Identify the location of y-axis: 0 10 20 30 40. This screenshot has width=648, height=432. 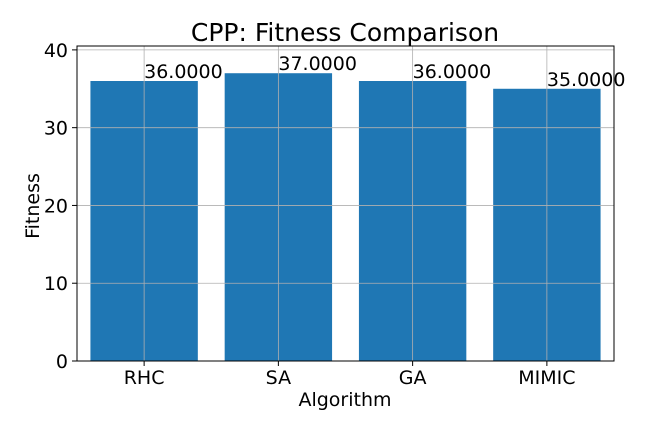
(60, 206).